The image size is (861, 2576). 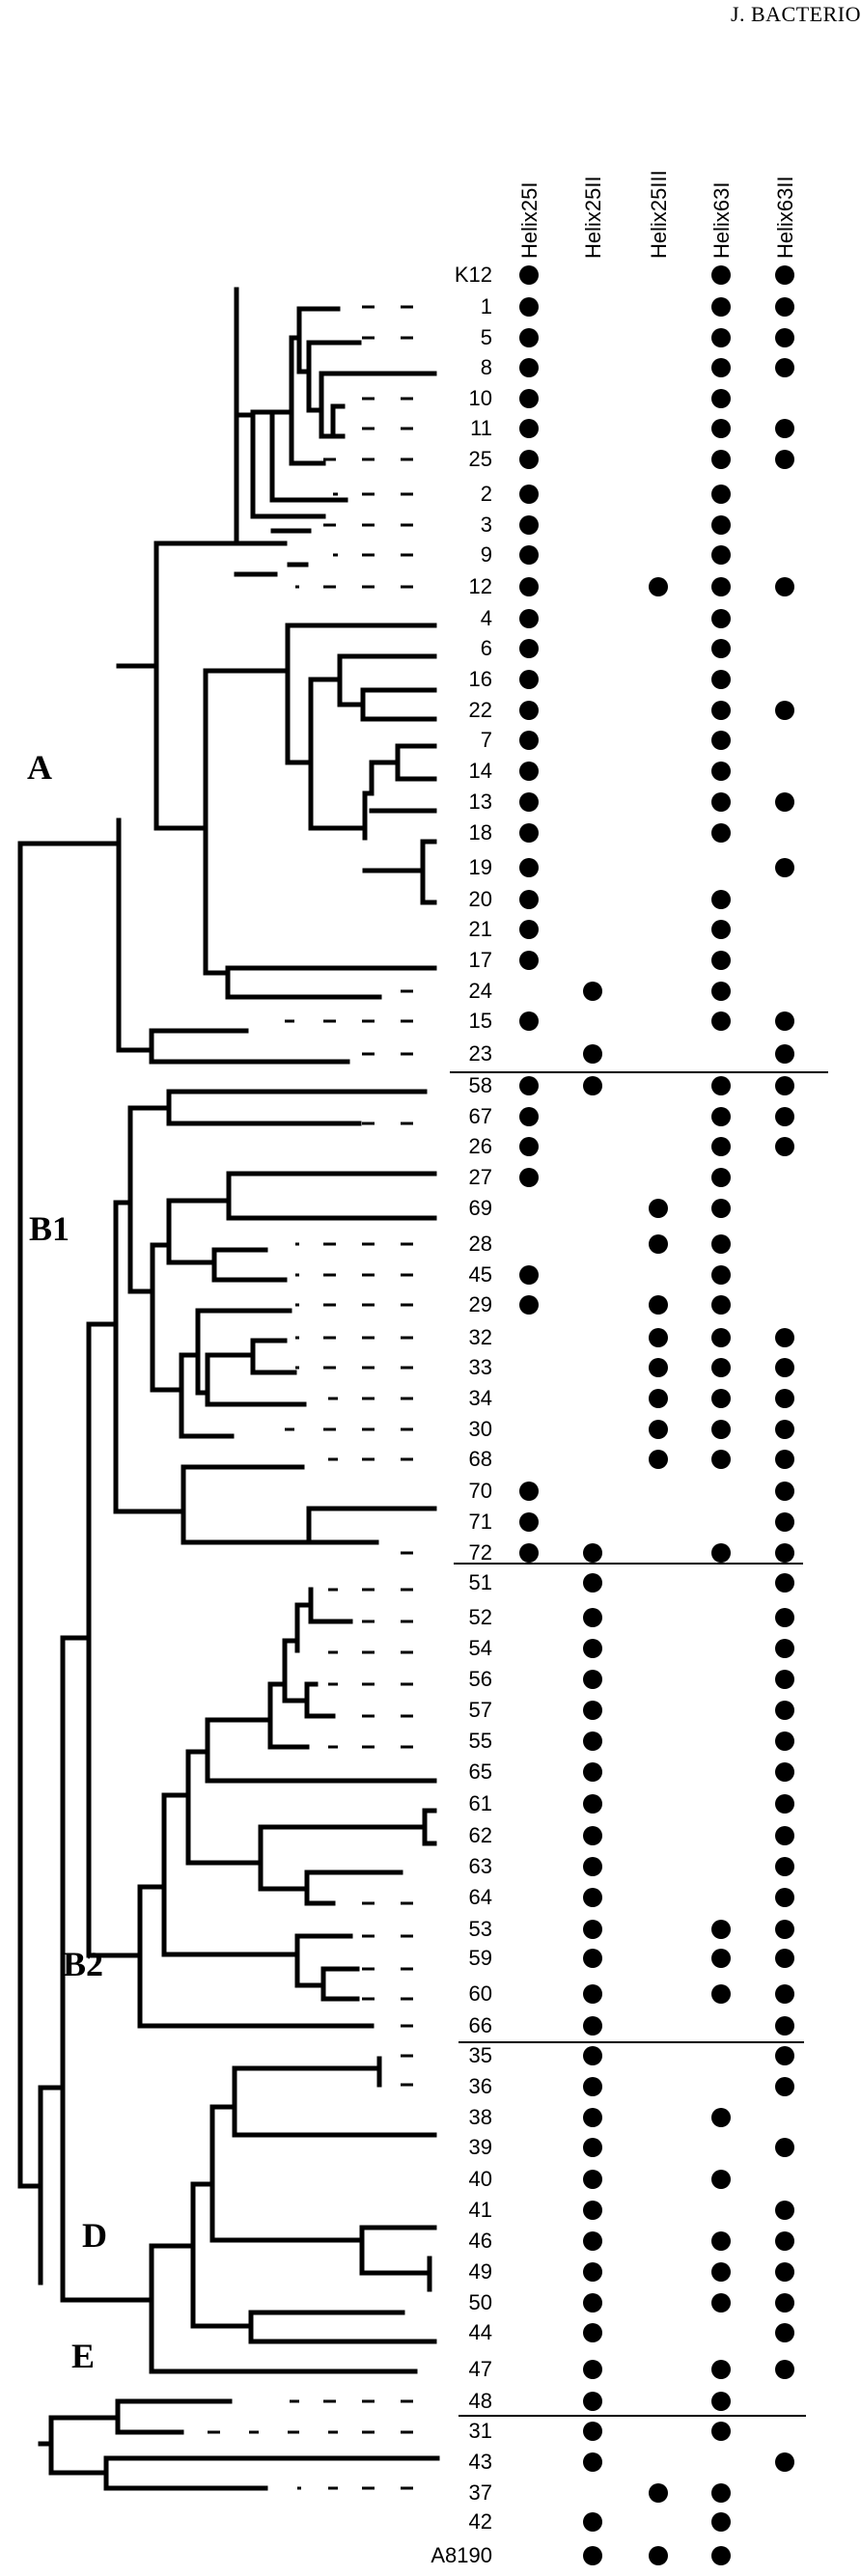 What do you see at coordinates (486, 740) in the screenshot?
I see `strain-label: 7` at bounding box center [486, 740].